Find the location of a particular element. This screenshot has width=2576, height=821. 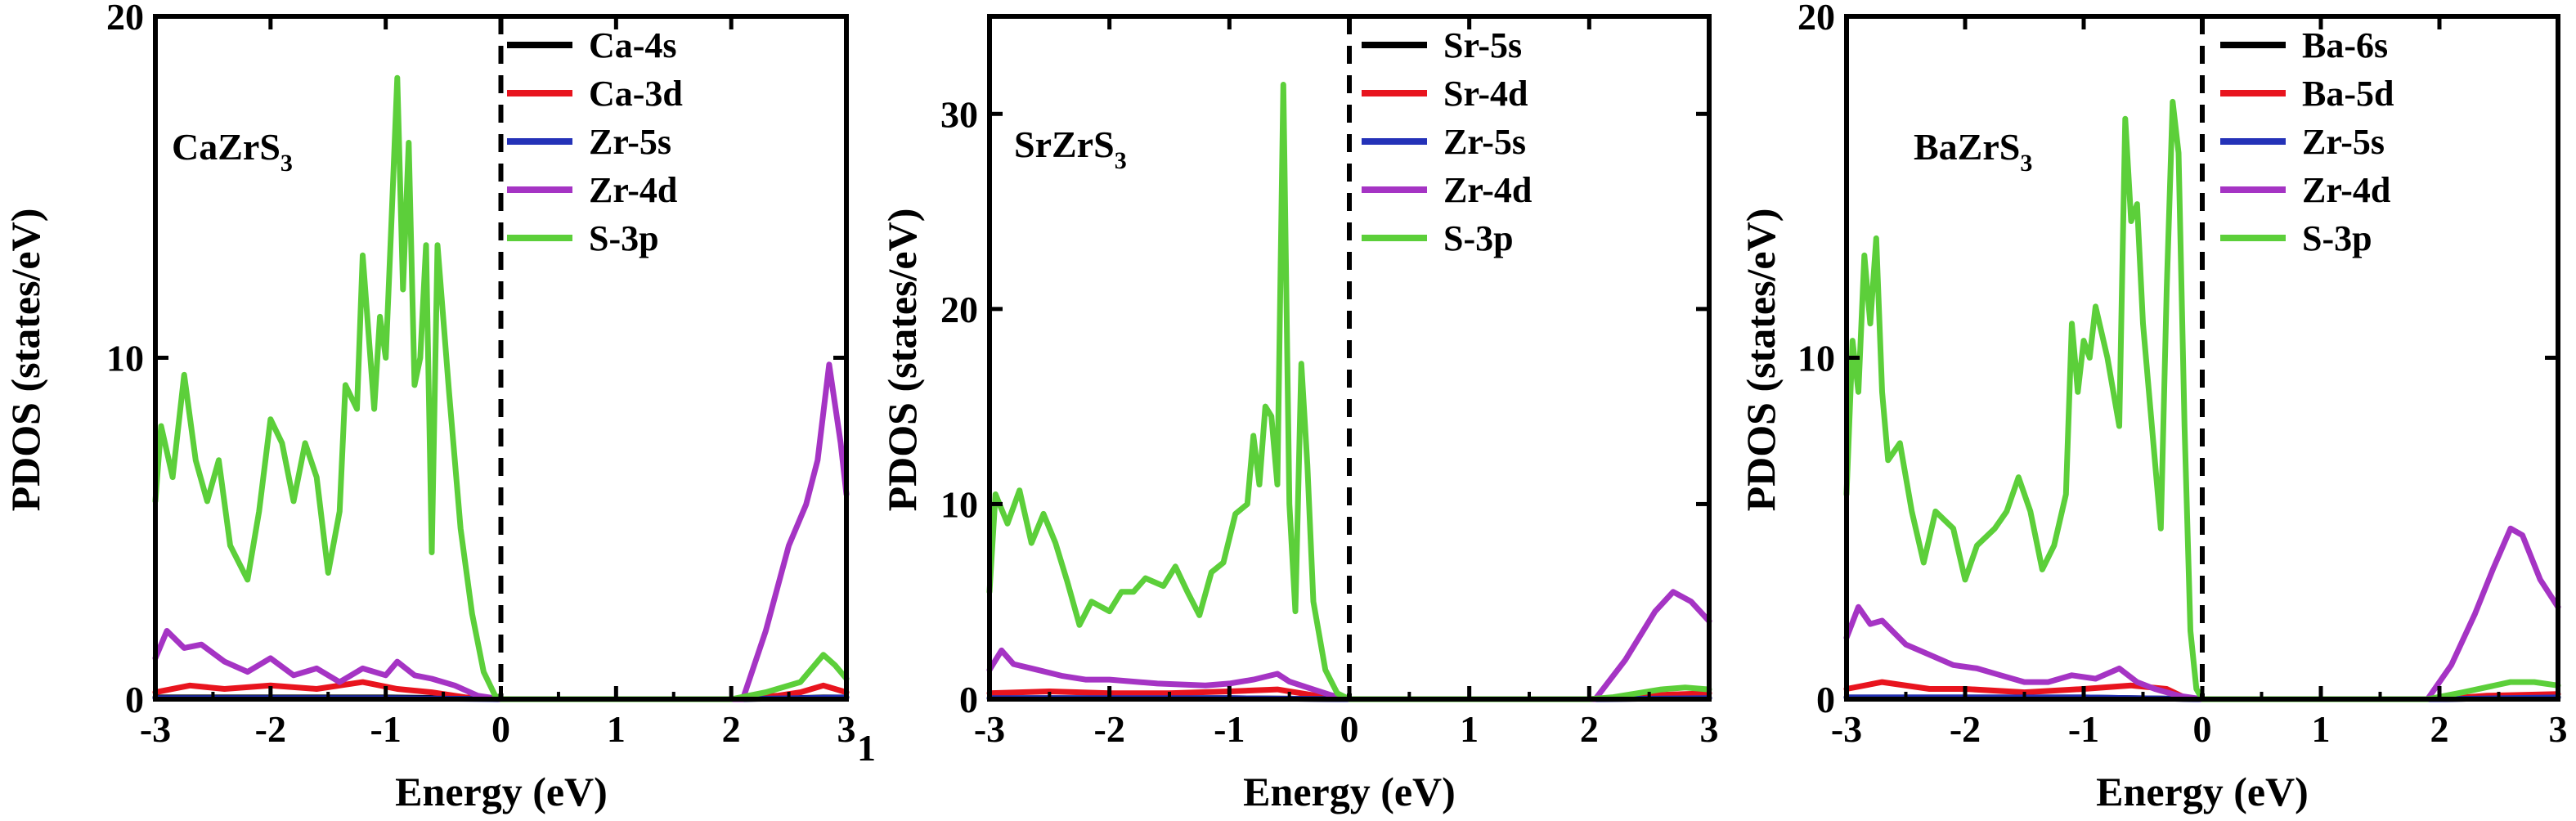

panel-bazrs3-legend-label-ba-6s: Ba-6s is located at coordinates (2345, 45).